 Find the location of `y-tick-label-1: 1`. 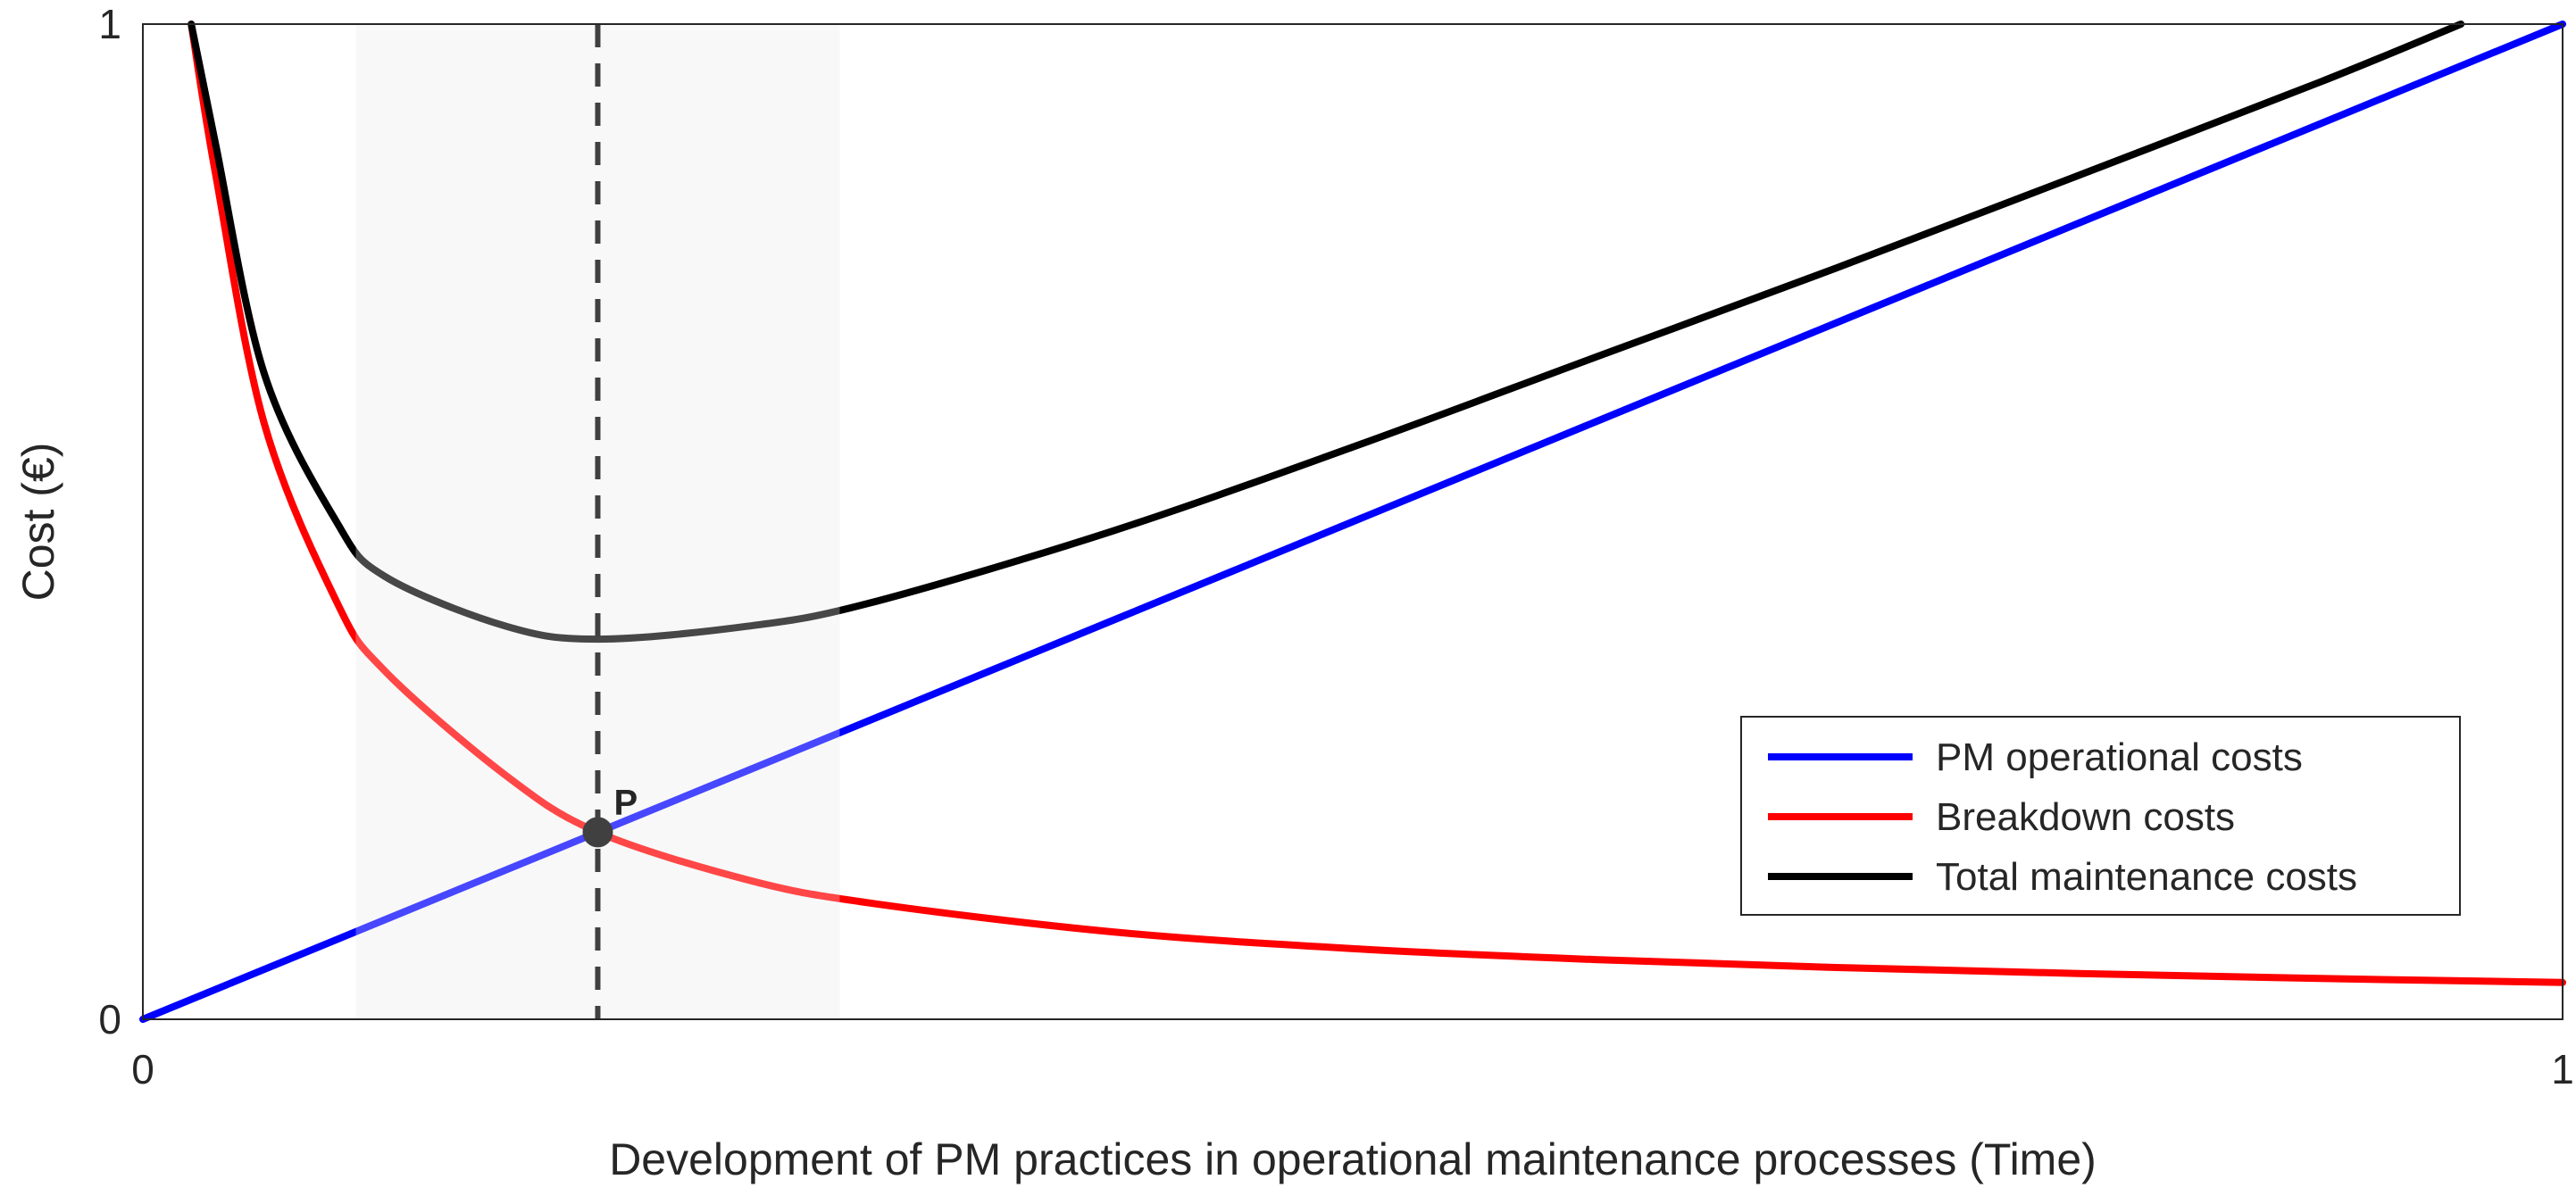

y-tick-label-1: 1 is located at coordinates (109, 24).